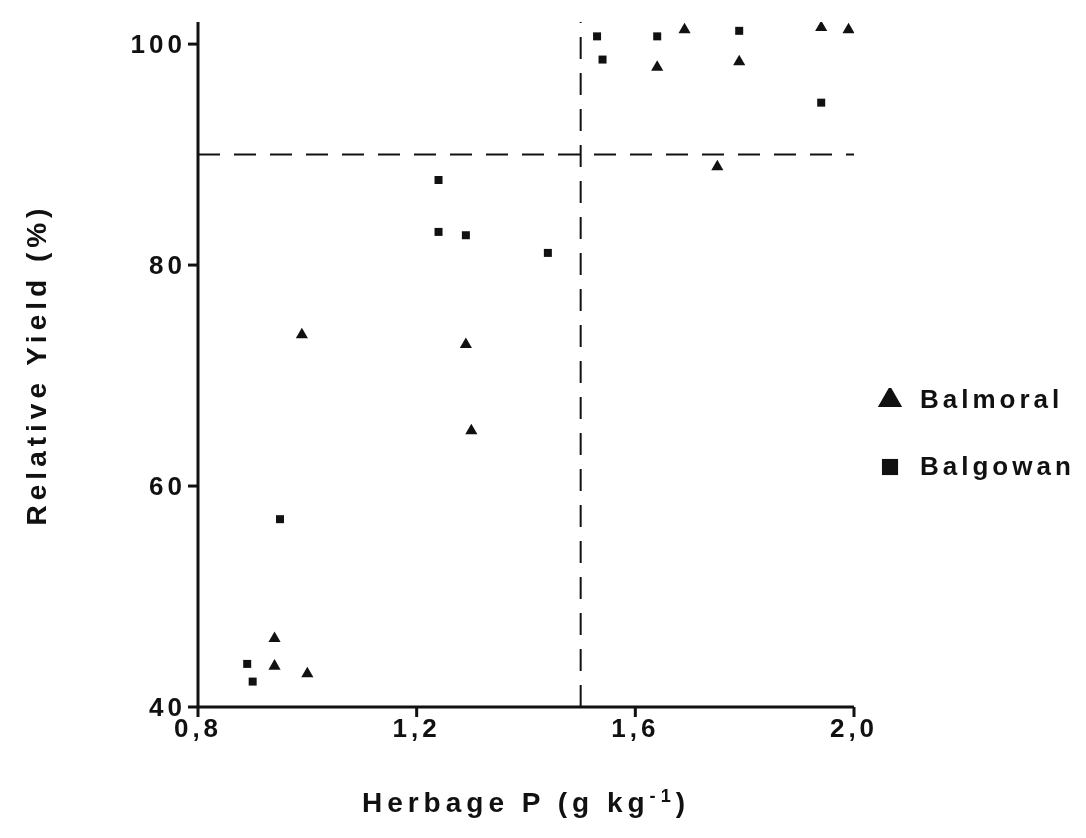 The image size is (1086, 838). I want to click on x-tick-label: 1,2, so click(416, 728).